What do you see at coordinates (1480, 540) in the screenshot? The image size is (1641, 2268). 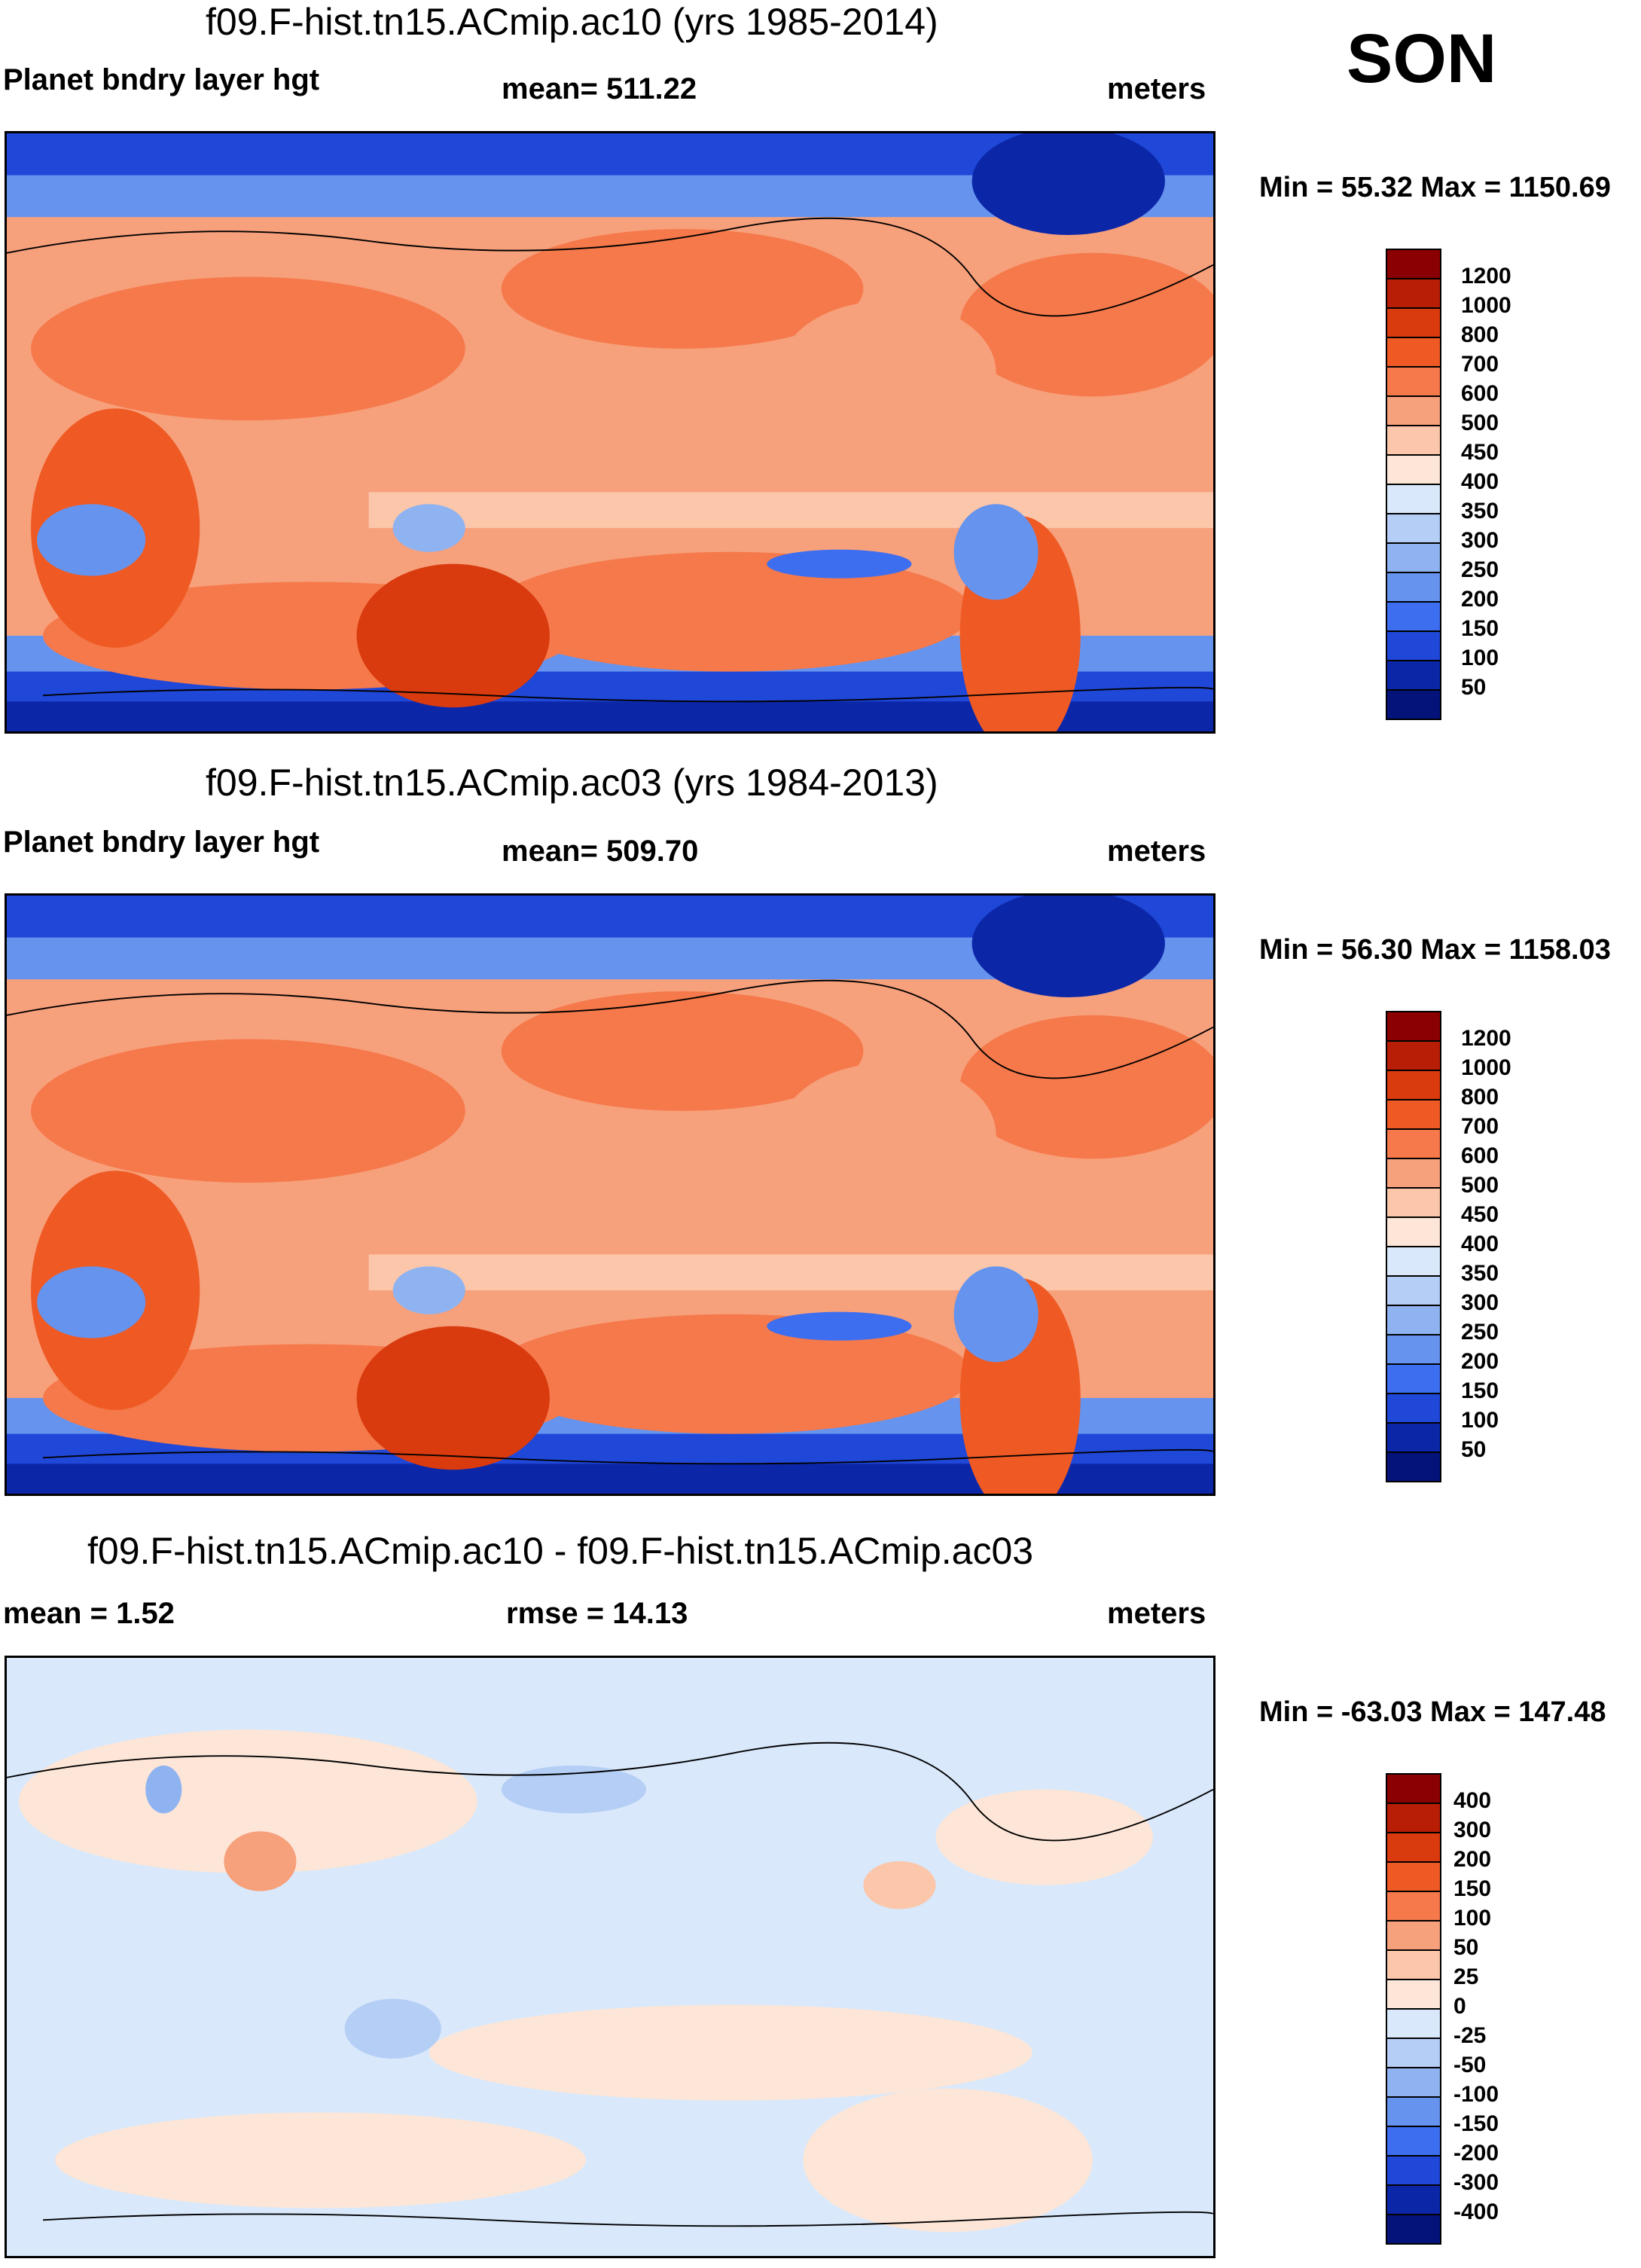 I see `panel-1-colorbar-label: 300` at bounding box center [1480, 540].